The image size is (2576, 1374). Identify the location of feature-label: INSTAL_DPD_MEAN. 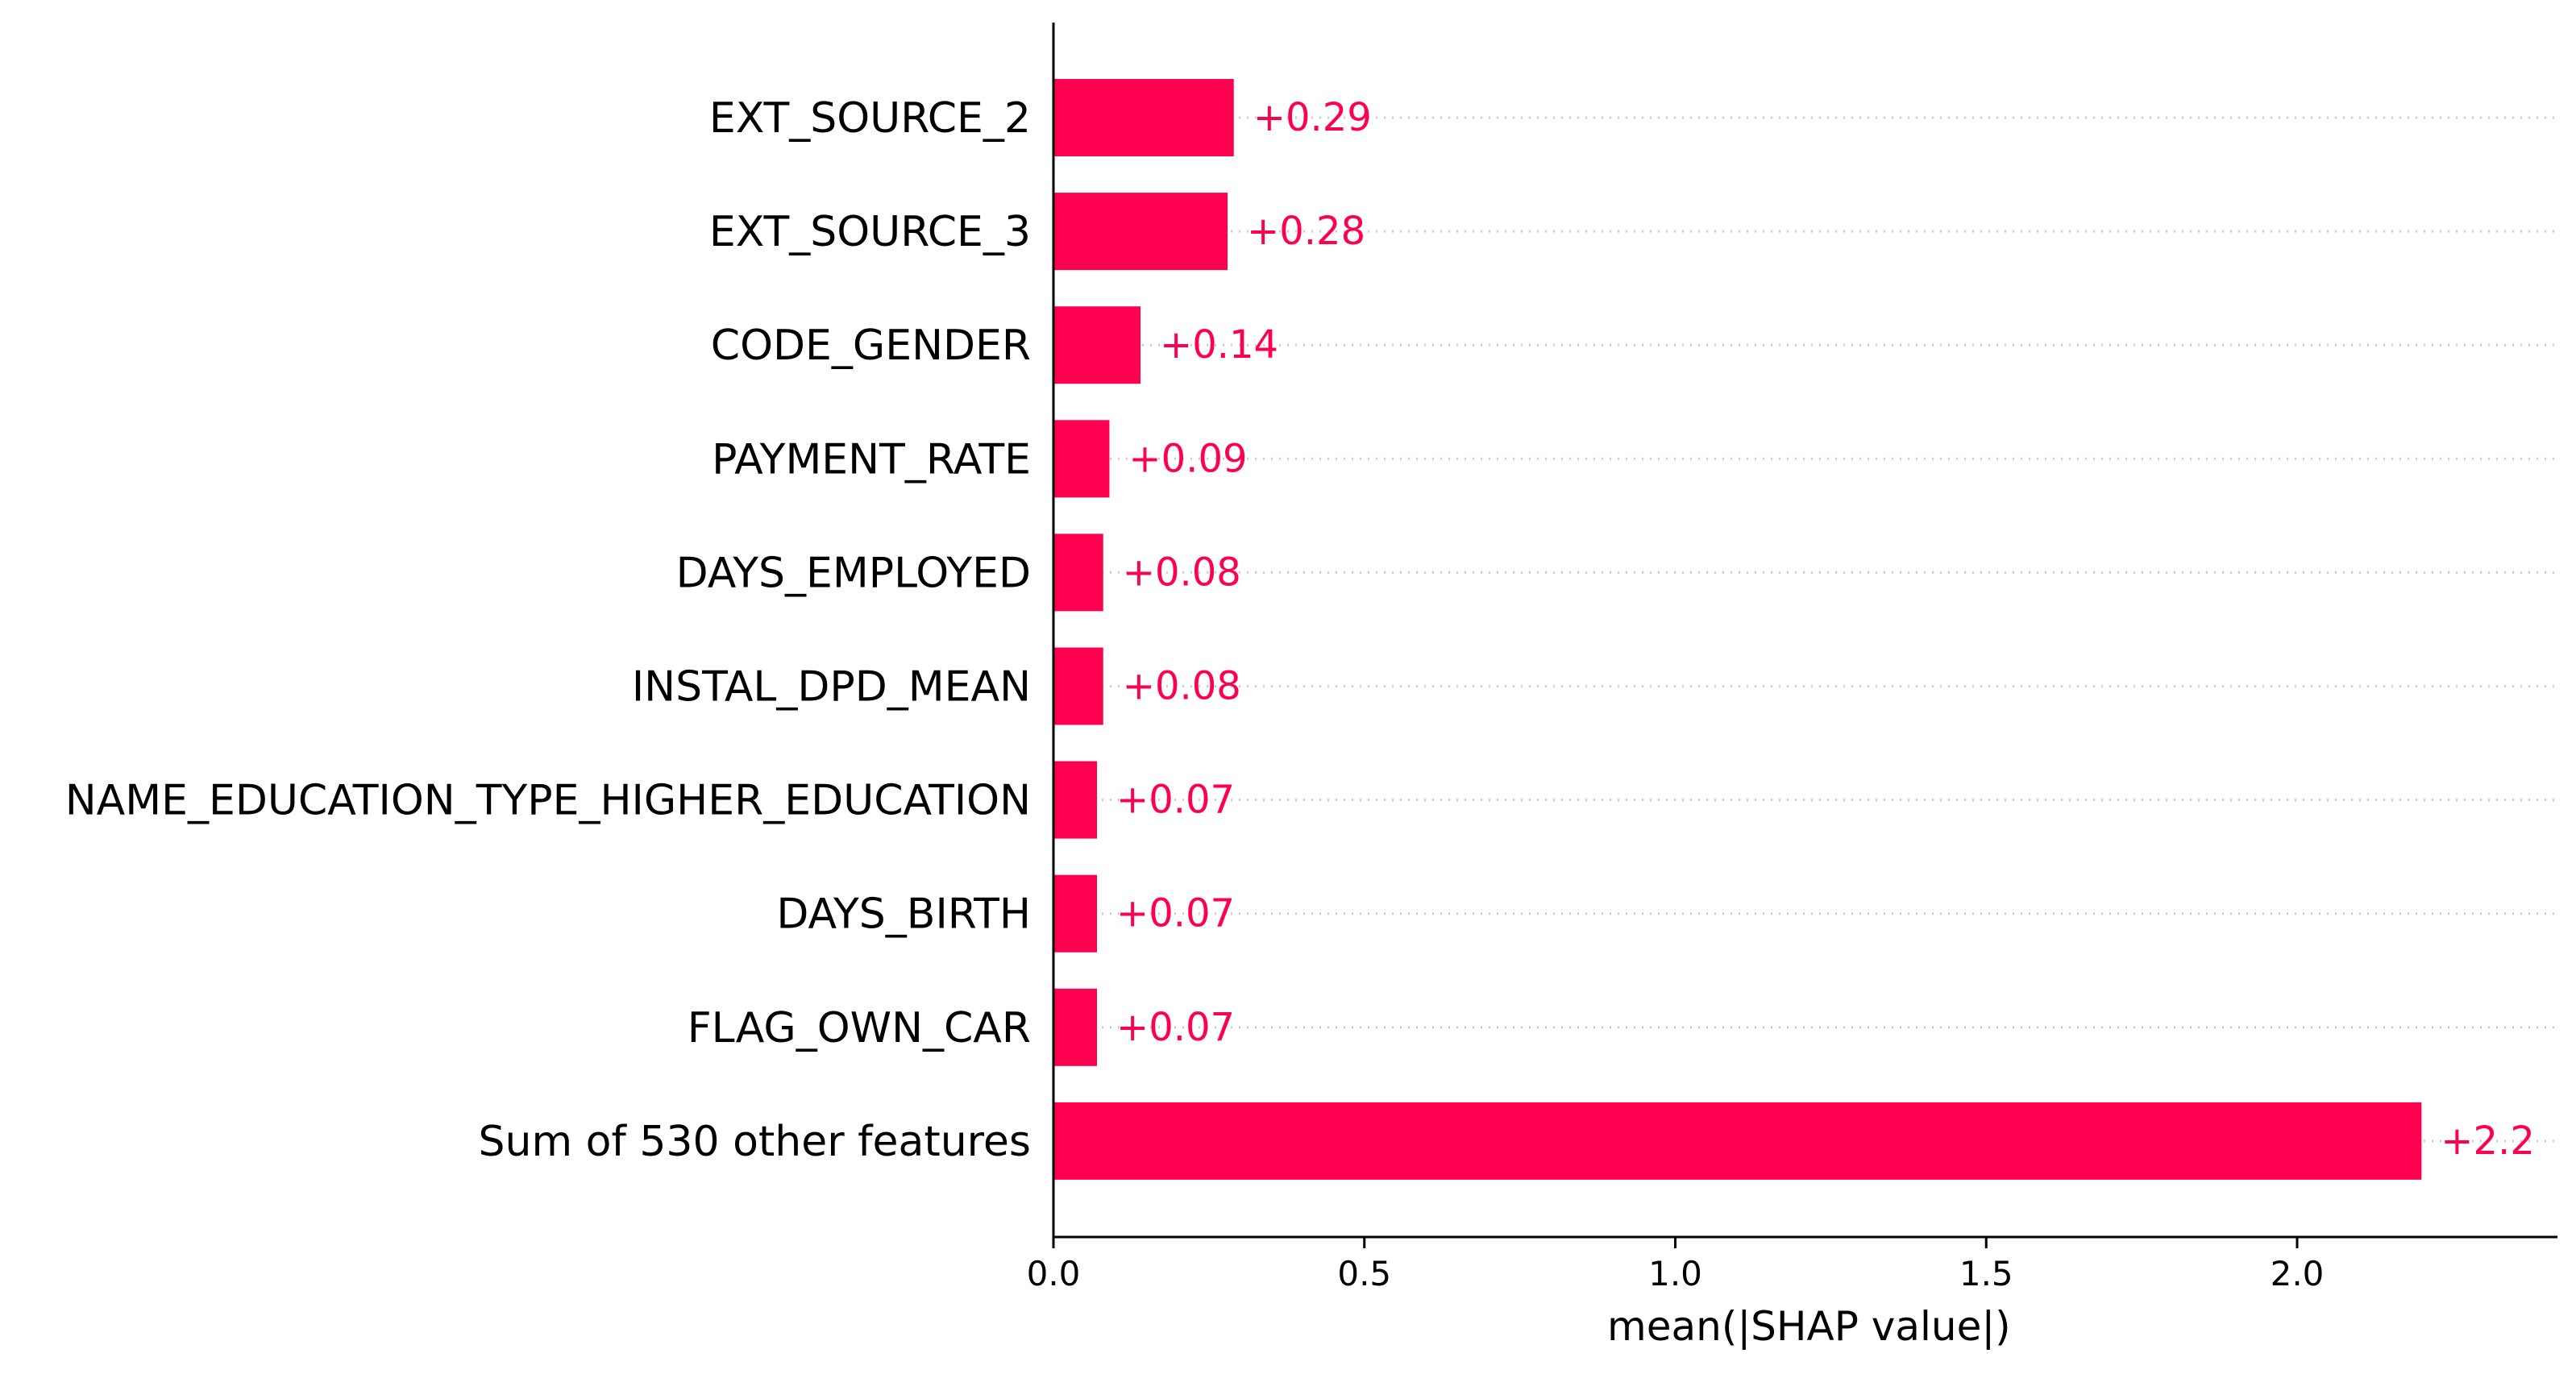
(831, 687).